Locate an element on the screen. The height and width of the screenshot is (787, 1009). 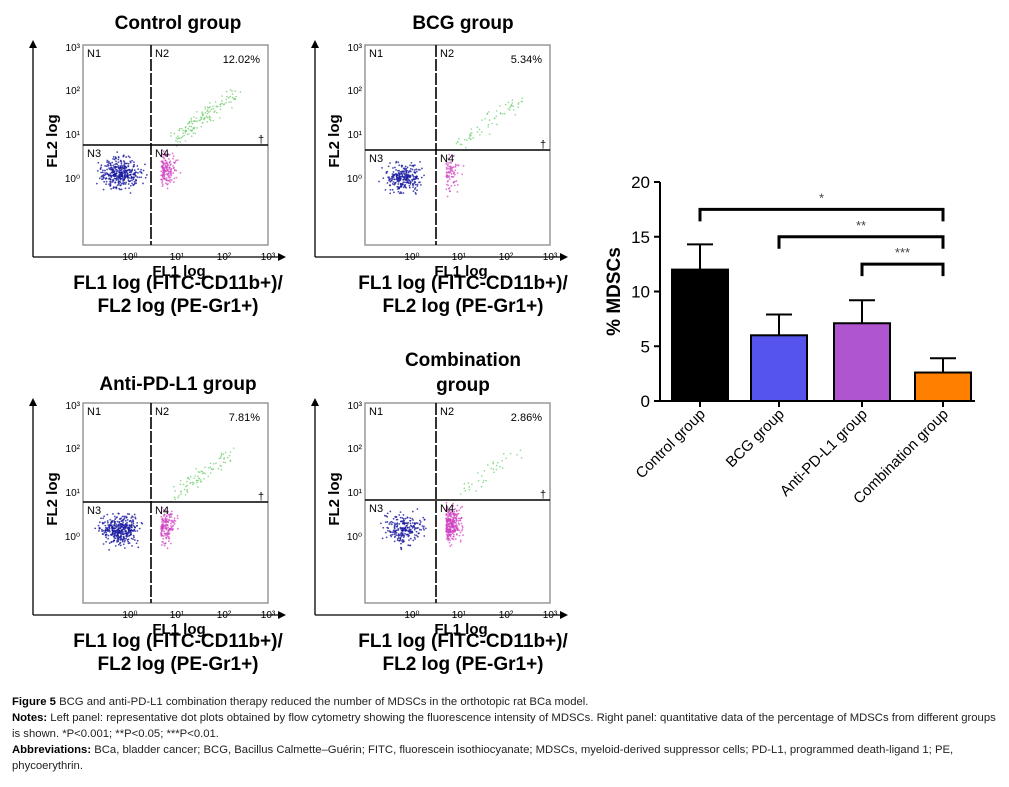
x-tick-label: 10² is located at coordinates (224, 257).